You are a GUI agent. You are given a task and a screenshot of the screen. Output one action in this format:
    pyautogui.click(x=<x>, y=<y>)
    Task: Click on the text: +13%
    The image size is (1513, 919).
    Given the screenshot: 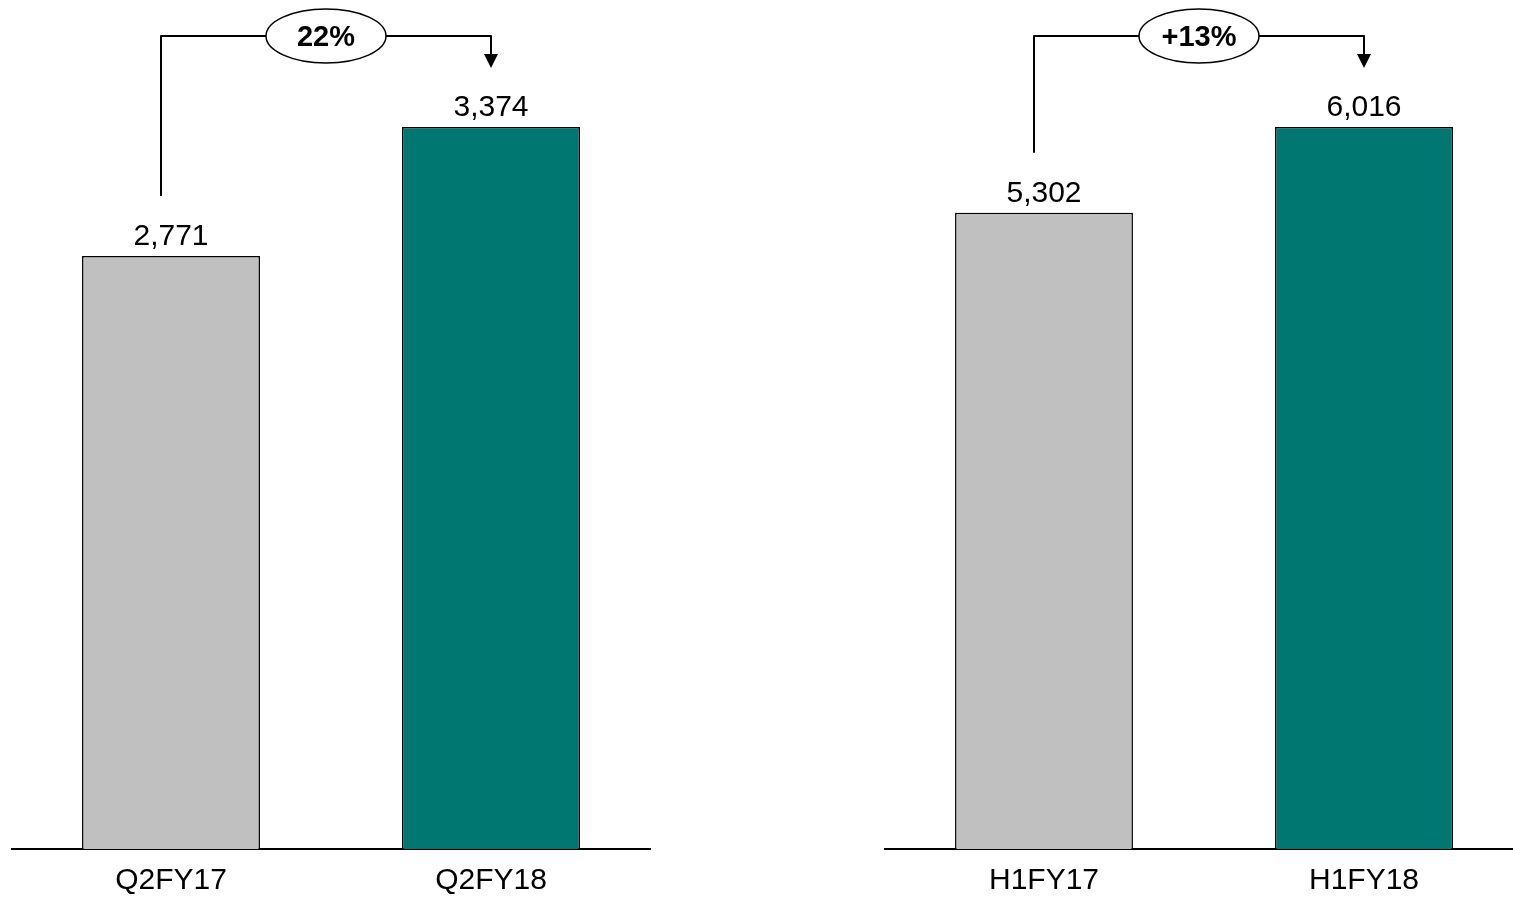 What is the action you would take?
    pyautogui.click(x=1199, y=36)
    